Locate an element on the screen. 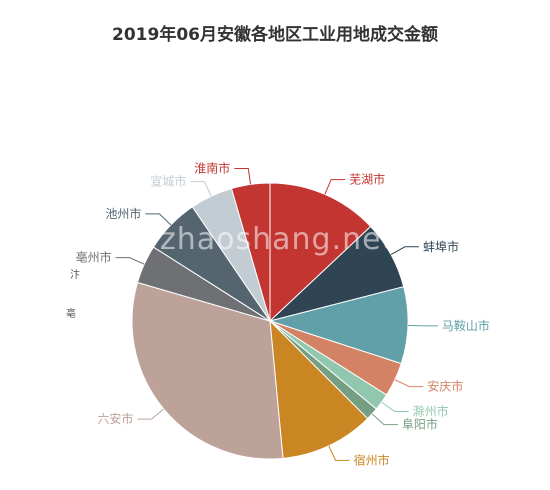  slice-label: 宿州市 is located at coordinates (372, 459).